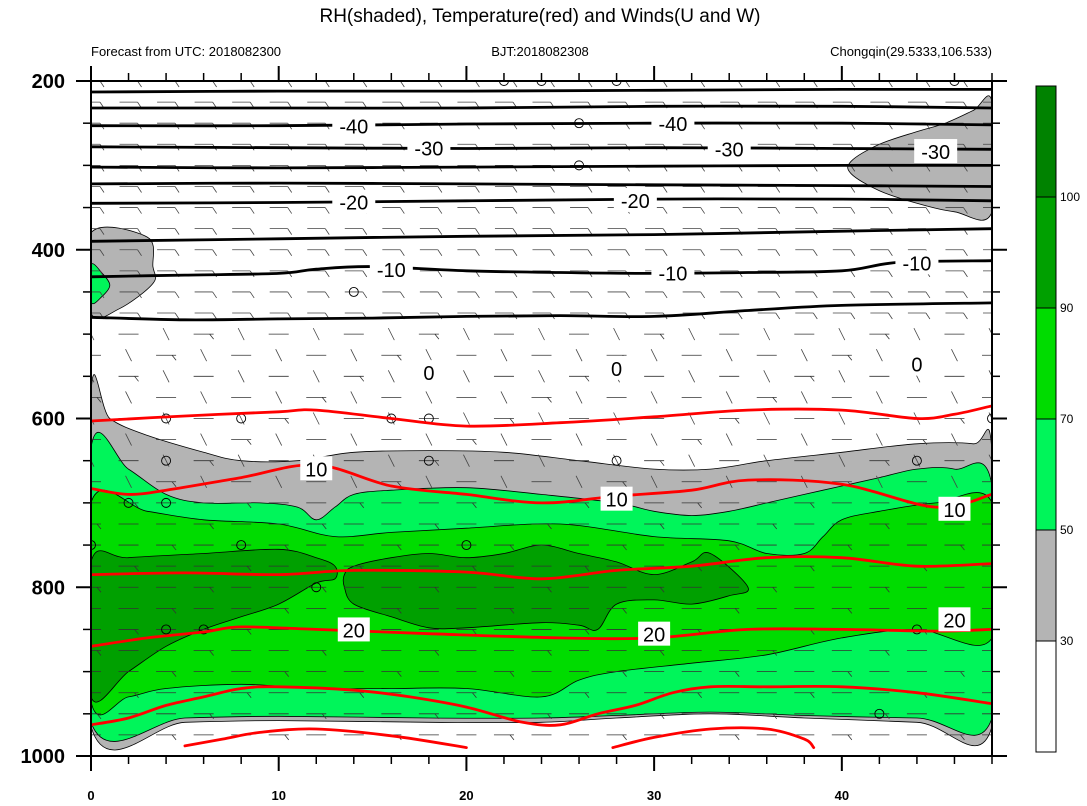 The height and width of the screenshot is (806, 1087). What do you see at coordinates (278, 795) in the screenshot?
I see `x-tick-label: 10` at bounding box center [278, 795].